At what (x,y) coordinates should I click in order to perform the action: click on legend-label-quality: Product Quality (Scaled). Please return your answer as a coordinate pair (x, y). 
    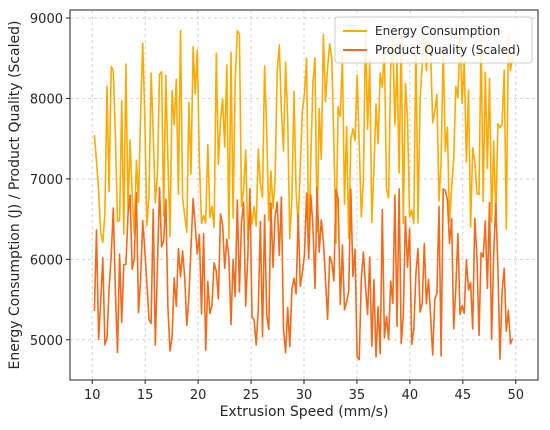
    Looking at the image, I should click on (447, 50).